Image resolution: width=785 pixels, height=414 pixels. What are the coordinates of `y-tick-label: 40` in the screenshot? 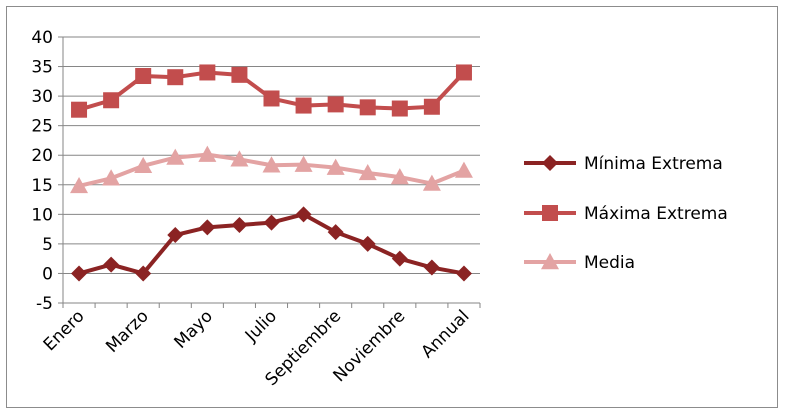 It's located at (42, 38).